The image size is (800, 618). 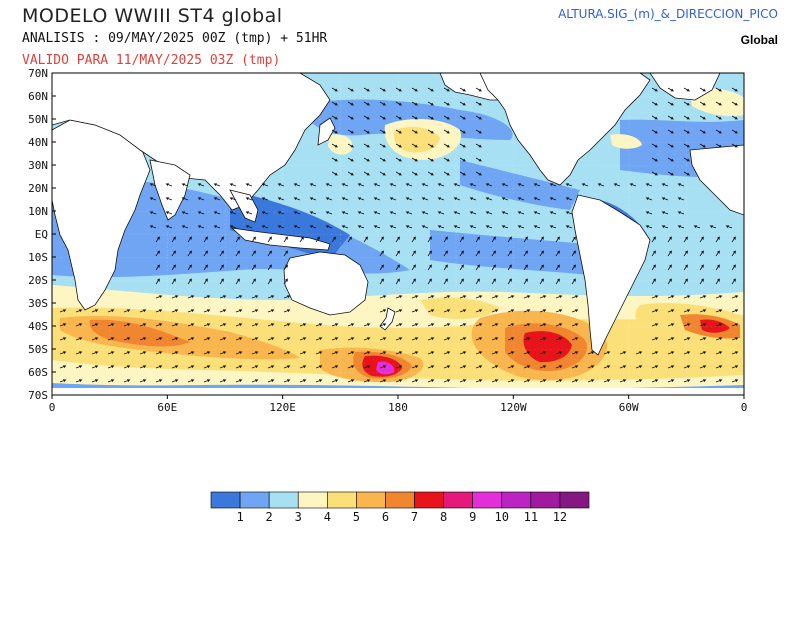 I want to click on colorbar-label: 5, so click(x=356, y=517).